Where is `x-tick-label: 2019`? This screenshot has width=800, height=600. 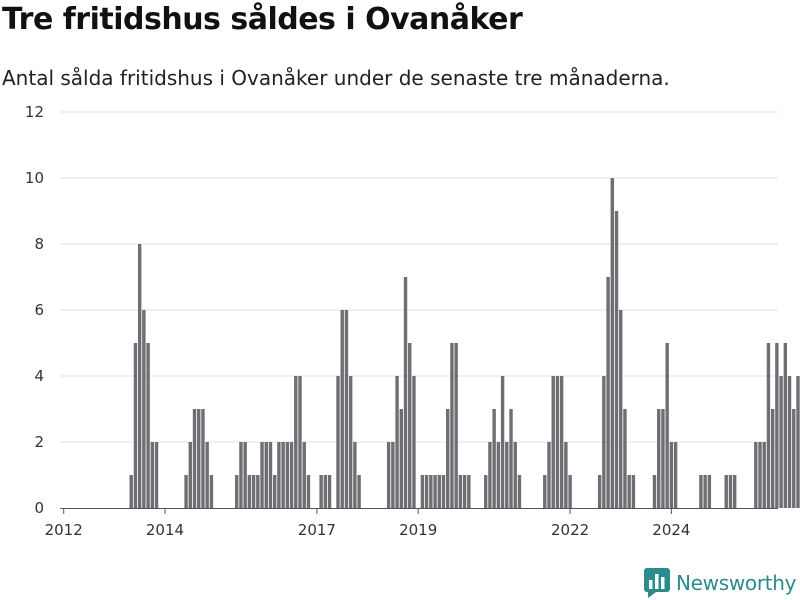
x-tick-label: 2019 is located at coordinates (418, 530).